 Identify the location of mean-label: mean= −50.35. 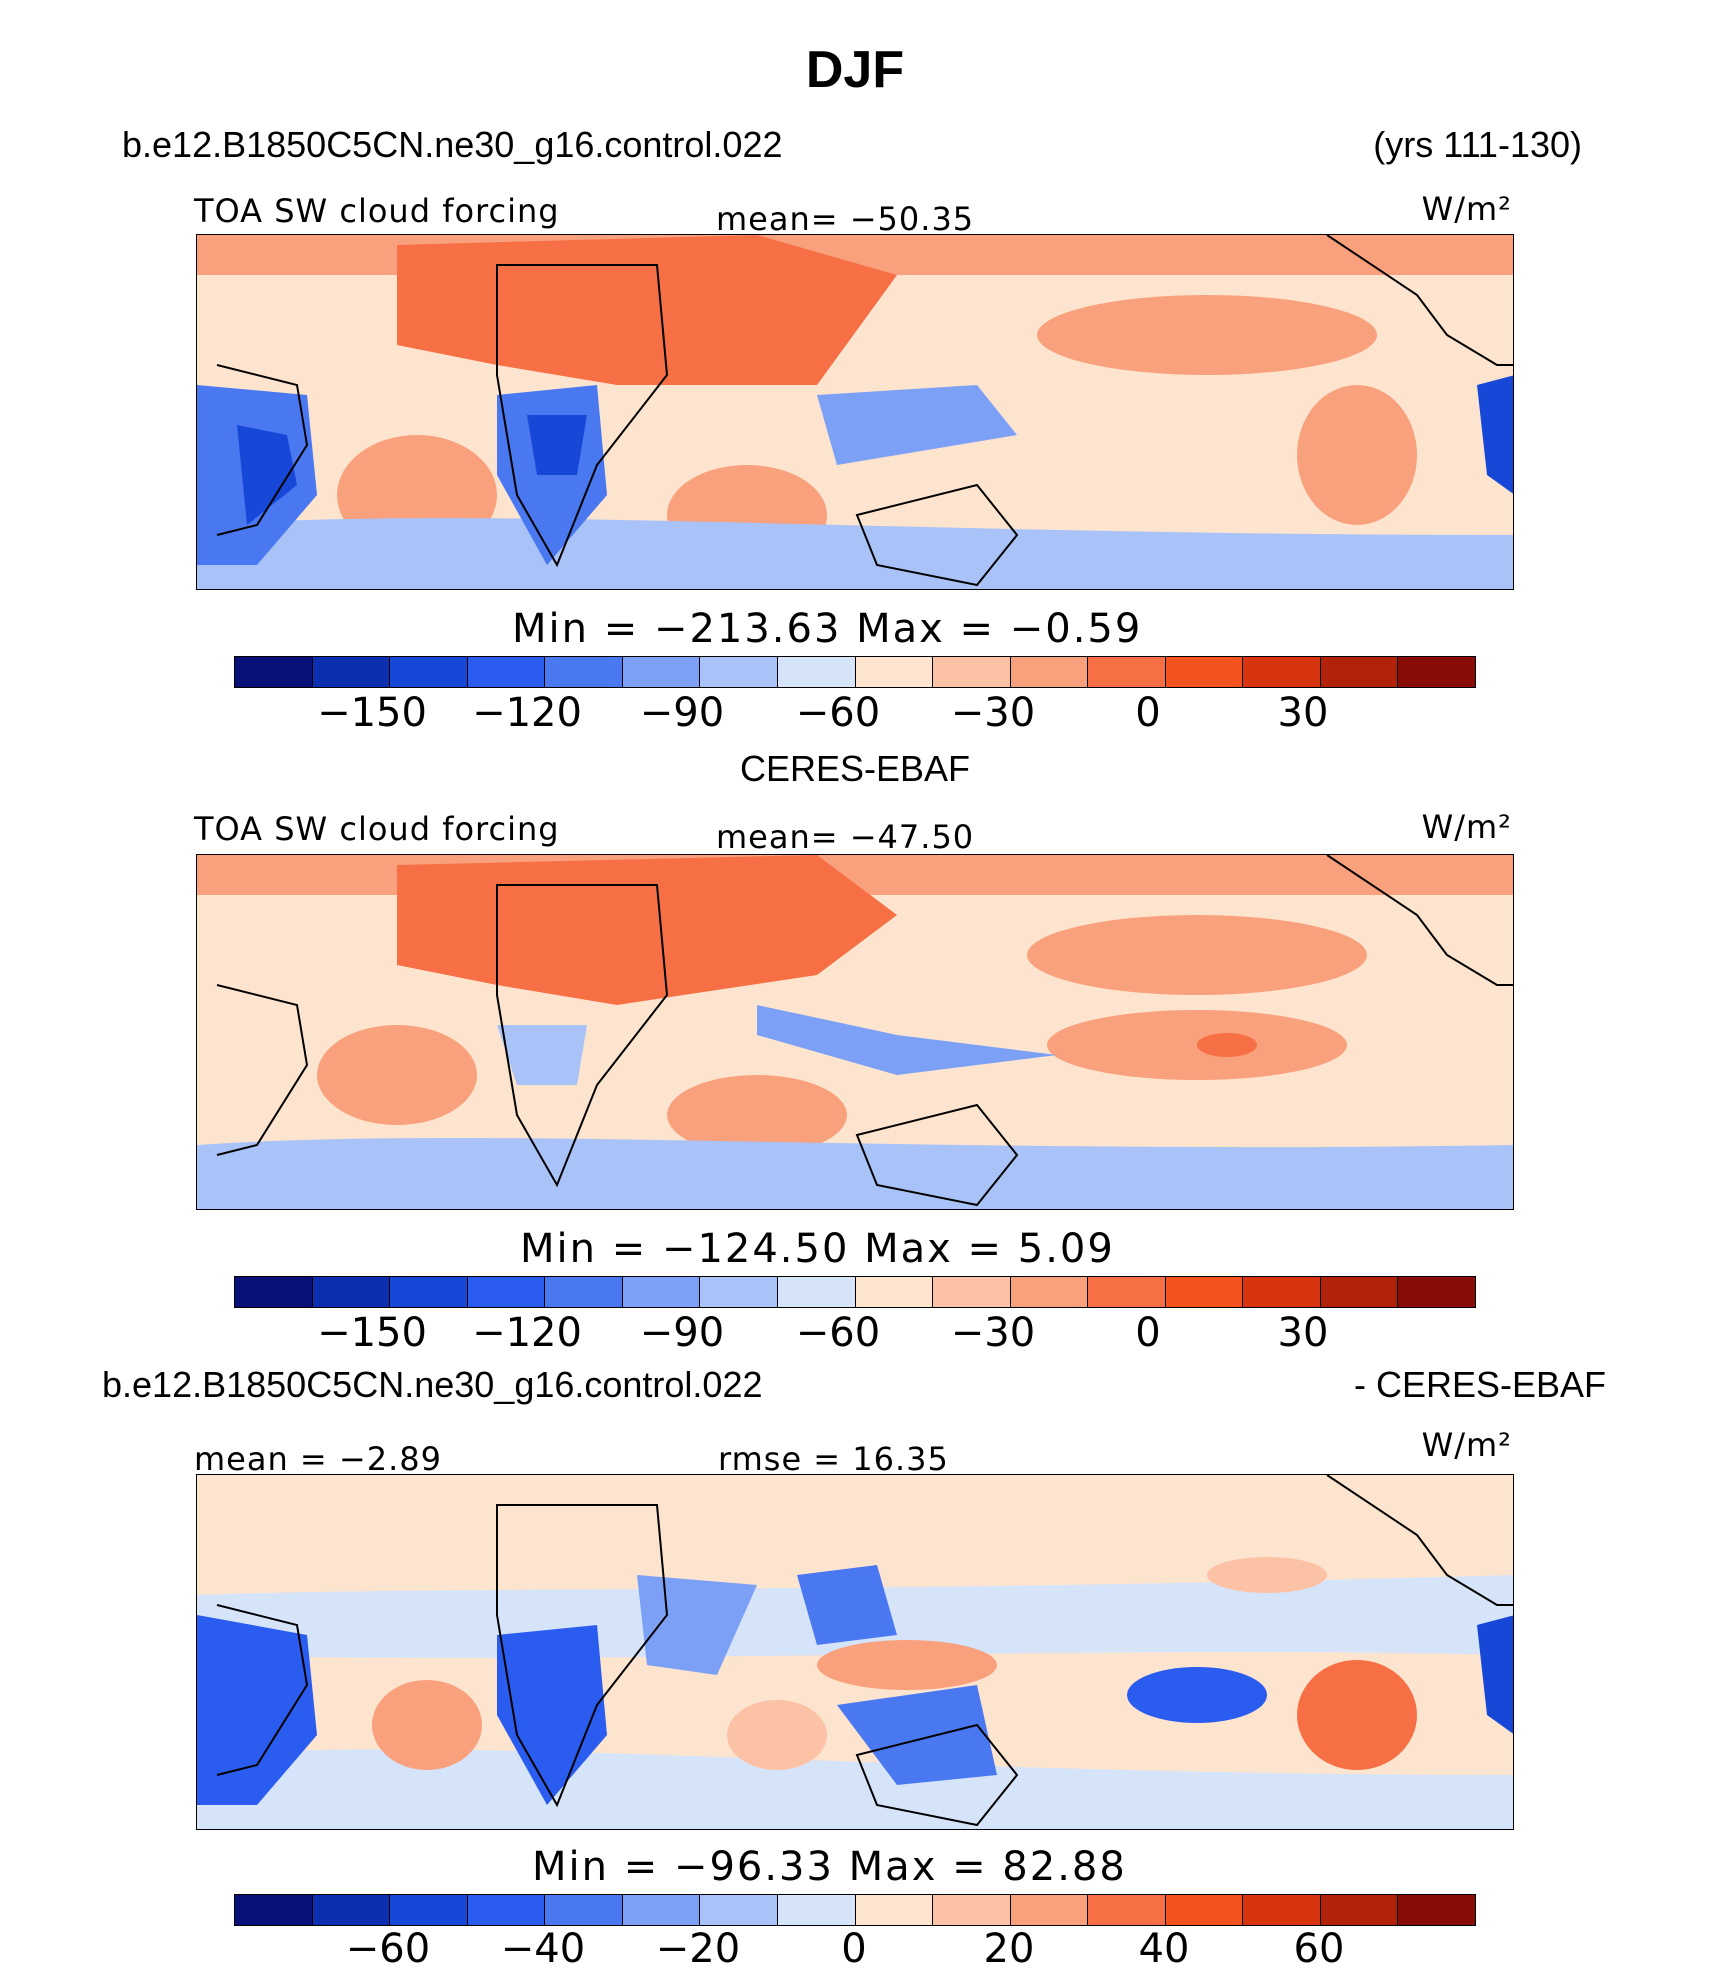
(845, 219).